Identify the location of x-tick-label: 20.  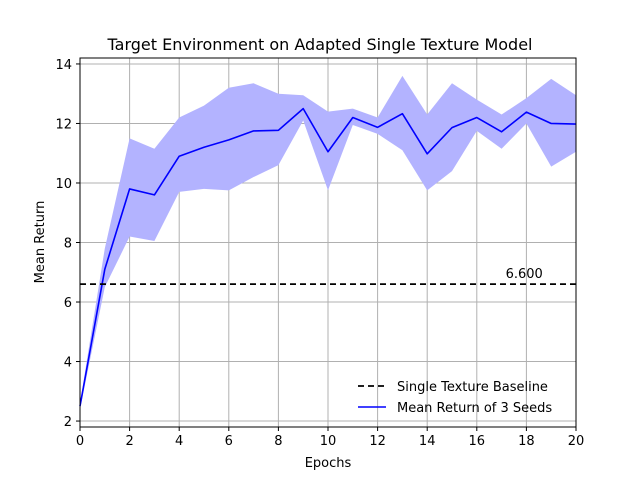
(576, 441).